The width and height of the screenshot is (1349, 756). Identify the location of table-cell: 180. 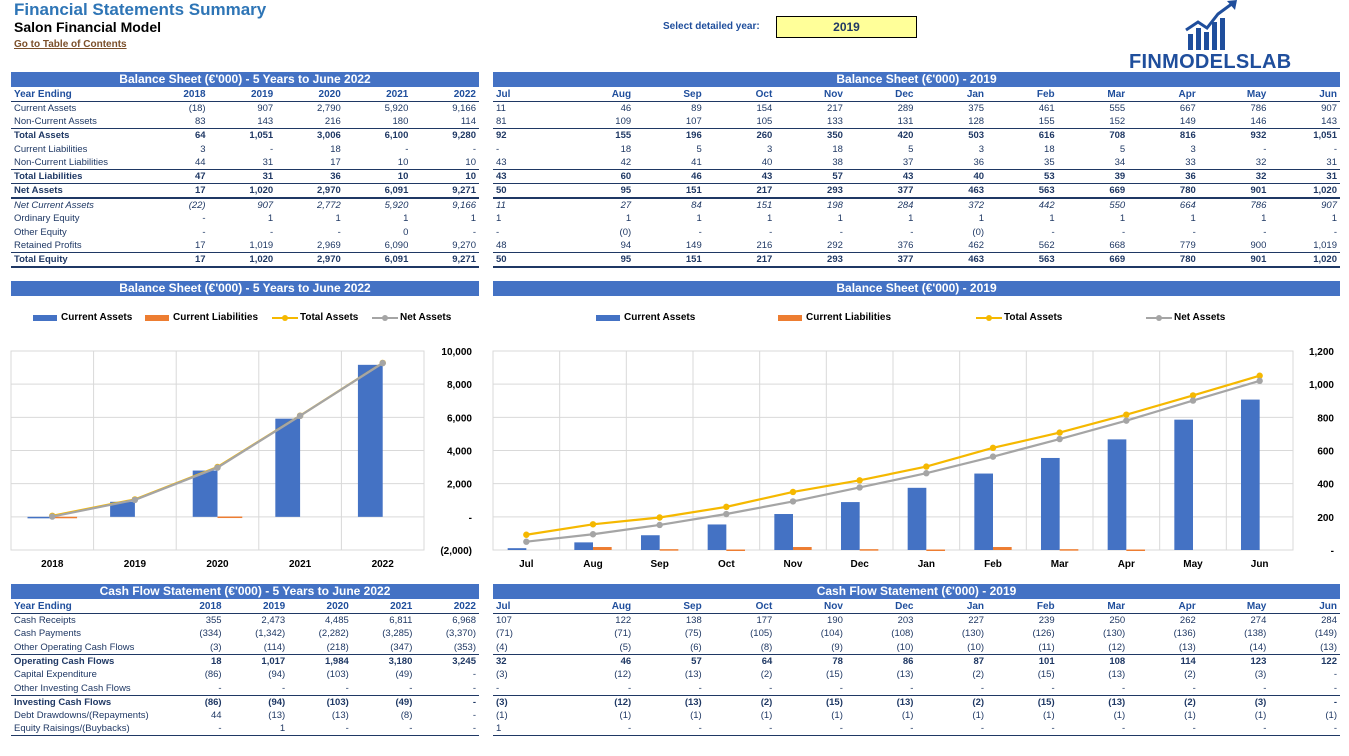
(400, 122).